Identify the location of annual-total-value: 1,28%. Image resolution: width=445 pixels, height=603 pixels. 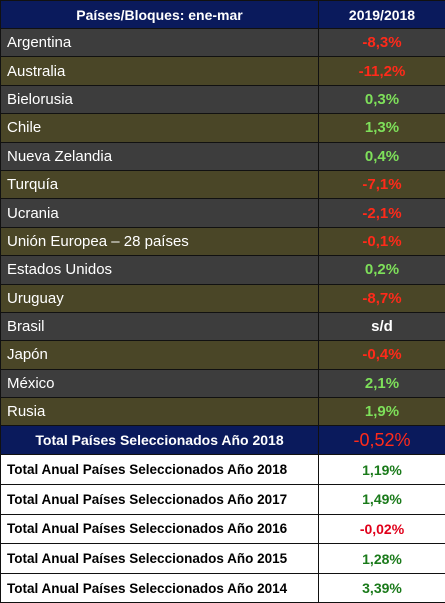
(382, 559).